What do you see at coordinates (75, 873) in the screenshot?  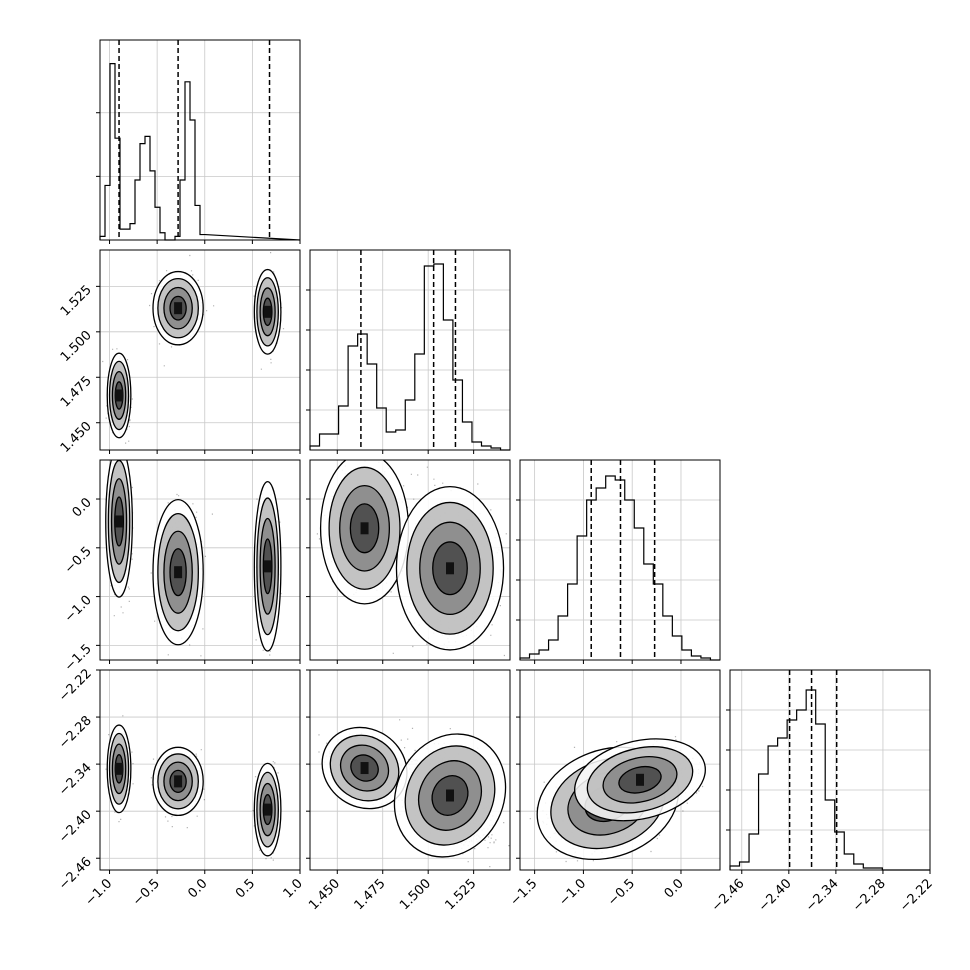 I see `y-tick-label: −2.46` at bounding box center [75, 873].